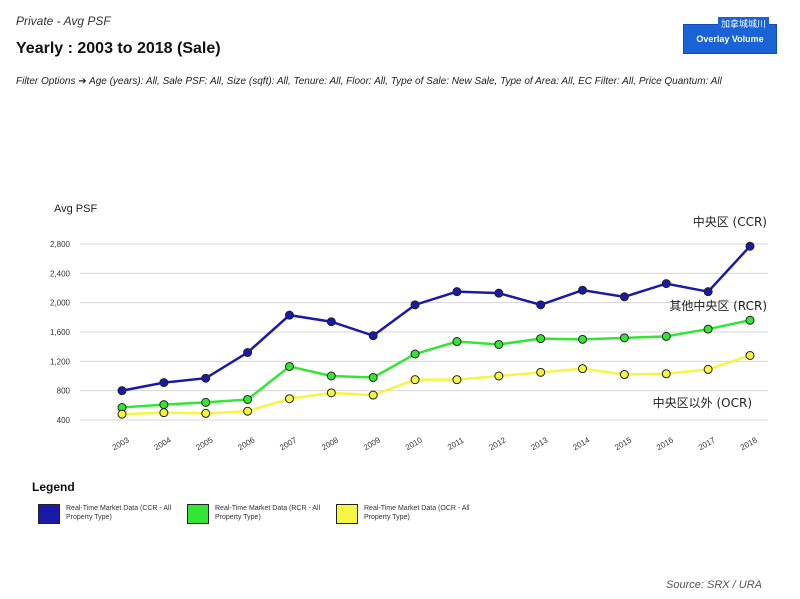 Image resolution: width=800 pixels, height=599 pixels. What do you see at coordinates (414, 443) in the screenshot?
I see `x-tick-label: 2010` at bounding box center [414, 443].